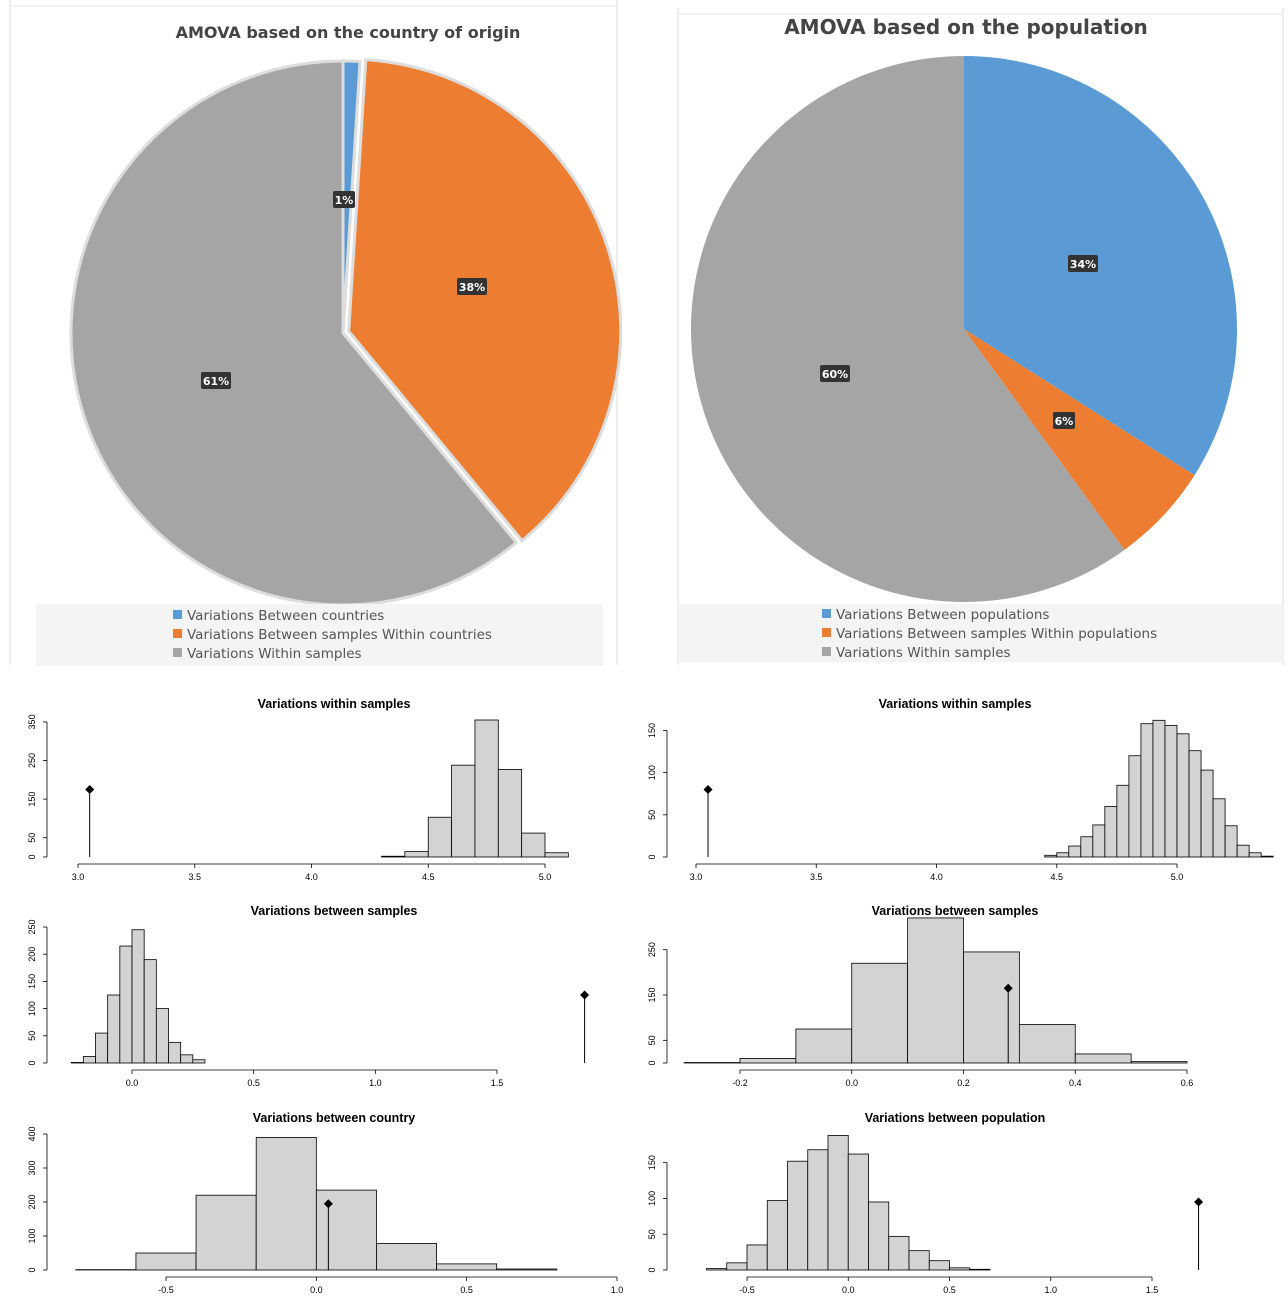 This screenshot has height=1300, width=1288. I want to click on histogram-title: Variations between population, so click(955, 1118).